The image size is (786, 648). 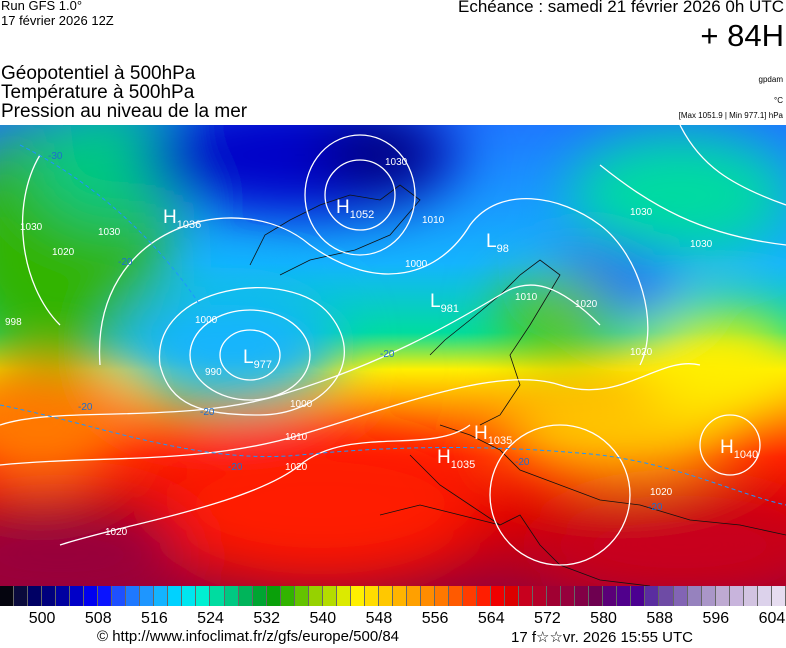 I want to click on run-date: 17 février 2026 12Z, so click(x=57, y=20).